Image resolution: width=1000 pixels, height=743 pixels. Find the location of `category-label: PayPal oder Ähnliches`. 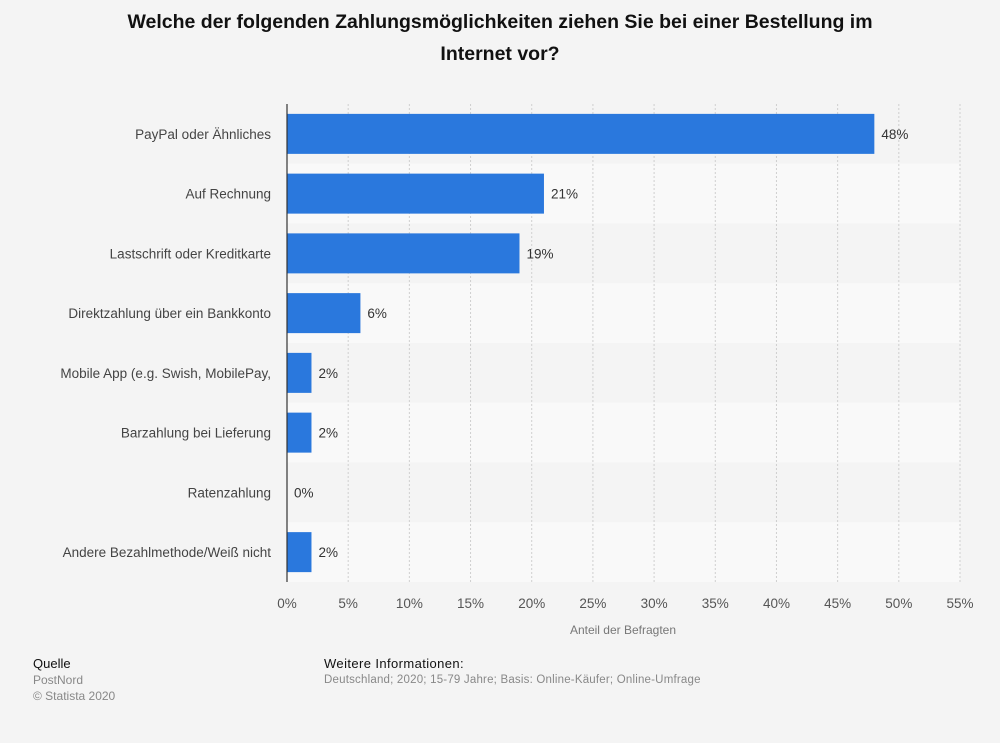

category-label: PayPal oder Ähnliches is located at coordinates (203, 134).